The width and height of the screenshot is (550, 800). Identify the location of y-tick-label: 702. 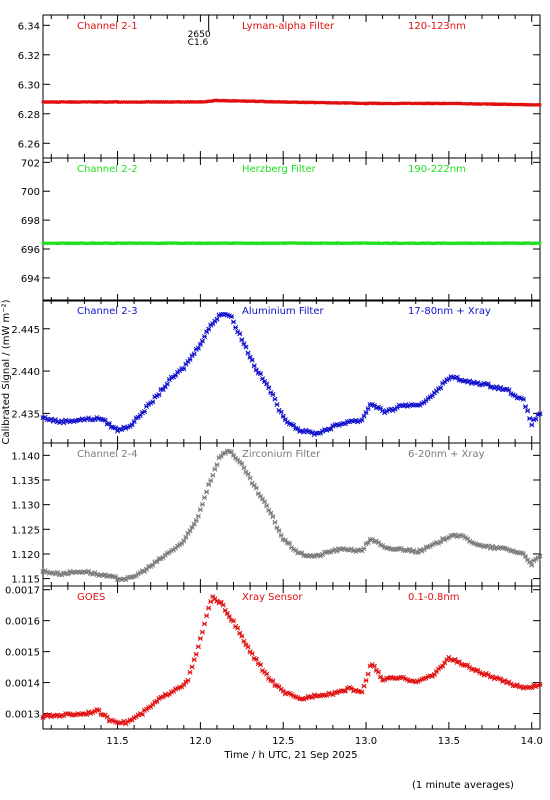
(30, 163).